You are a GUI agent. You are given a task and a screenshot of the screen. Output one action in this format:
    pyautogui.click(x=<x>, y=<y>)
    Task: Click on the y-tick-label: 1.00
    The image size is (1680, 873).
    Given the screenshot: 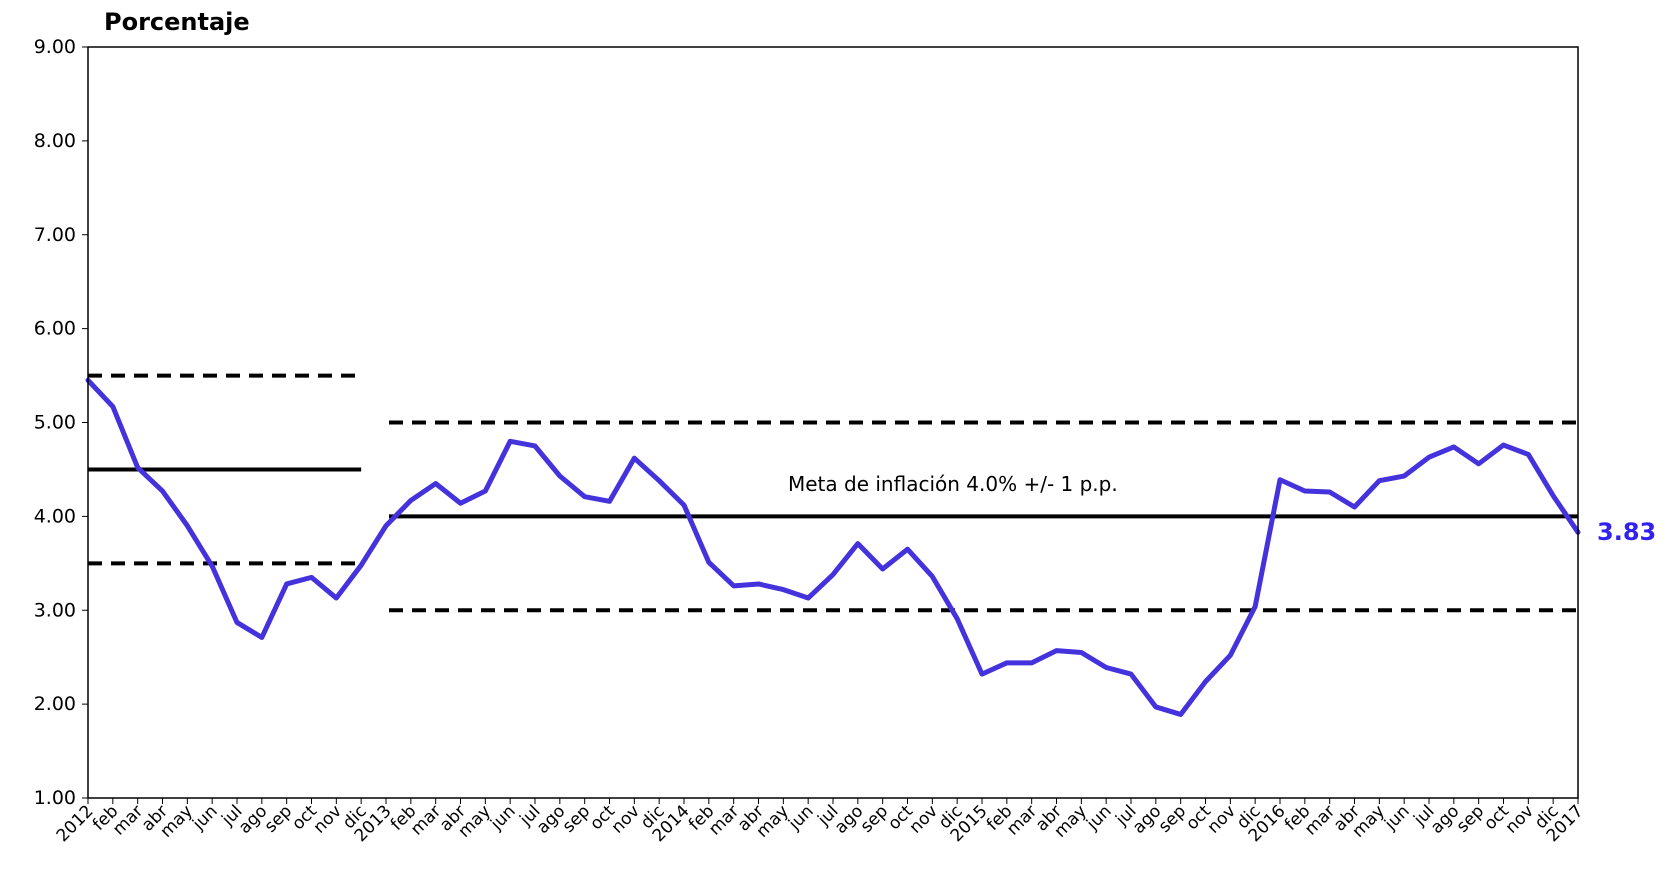 What is the action you would take?
    pyautogui.click(x=55, y=798)
    